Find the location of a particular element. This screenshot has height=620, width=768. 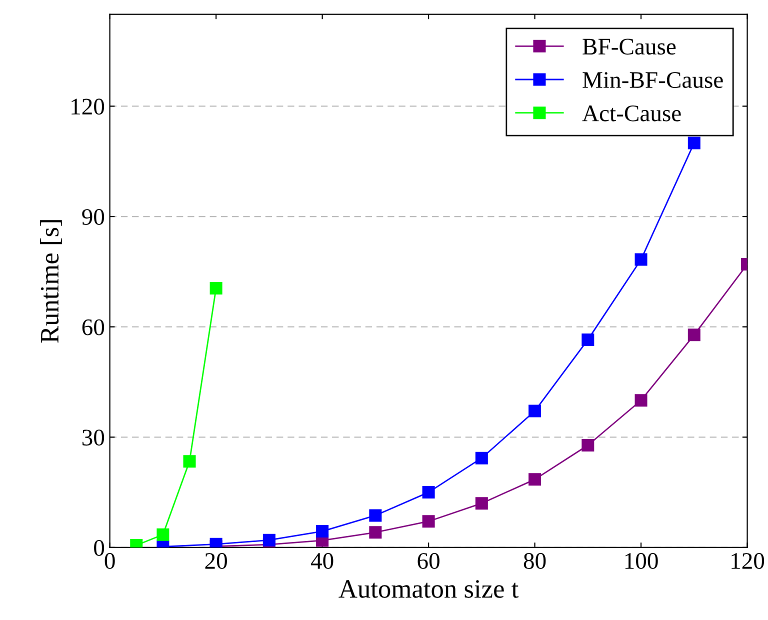

x-tick-label: 20 is located at coordinates (216, 561).